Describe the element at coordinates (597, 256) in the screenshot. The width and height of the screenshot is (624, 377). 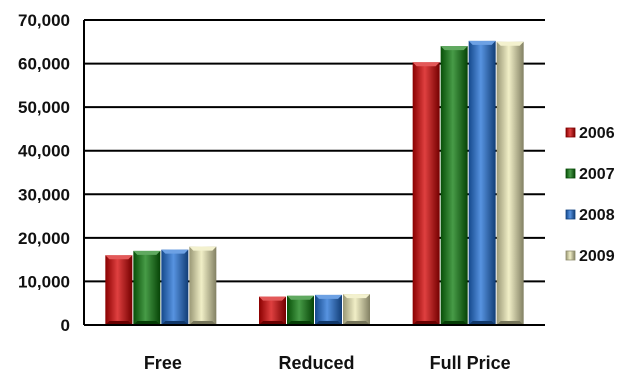
I see `legend-label: 2009` at that location.